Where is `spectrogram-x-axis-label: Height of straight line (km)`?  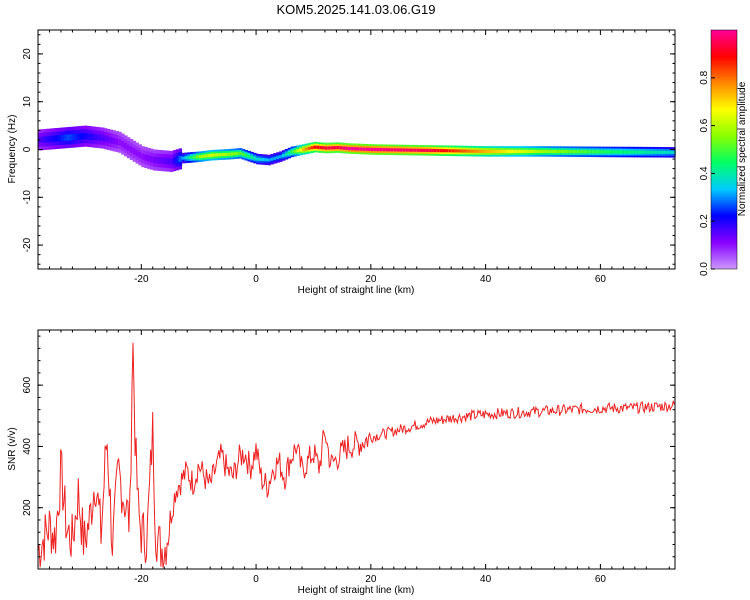
spectrogram-x-axis-label: Height of straight line (km) is located at coordinates (356, 290).